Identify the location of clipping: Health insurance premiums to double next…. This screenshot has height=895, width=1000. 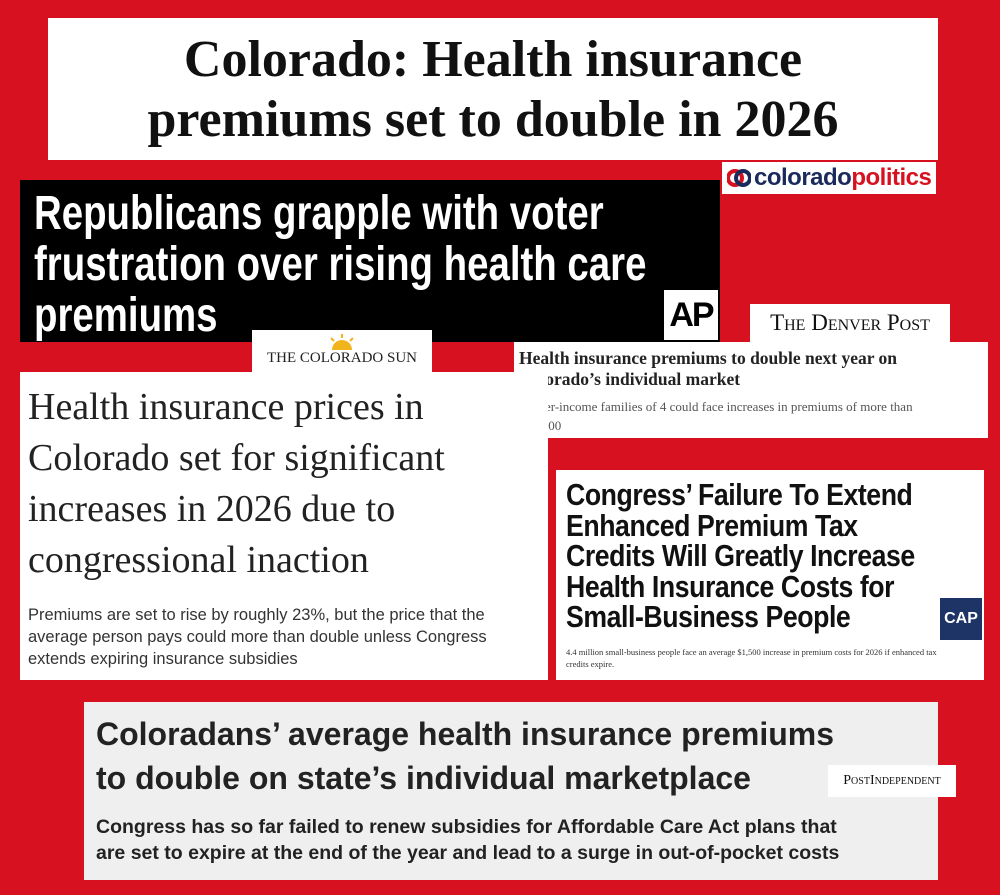
(751, 390).